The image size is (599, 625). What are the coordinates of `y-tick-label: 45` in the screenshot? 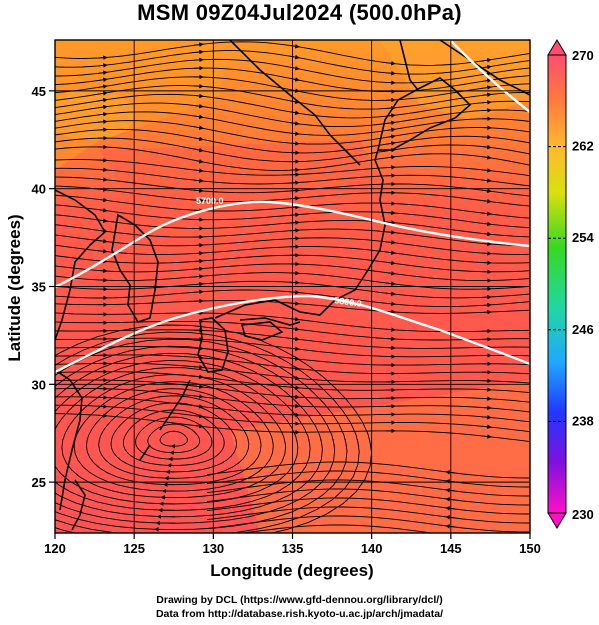 It's located at (39, 91).